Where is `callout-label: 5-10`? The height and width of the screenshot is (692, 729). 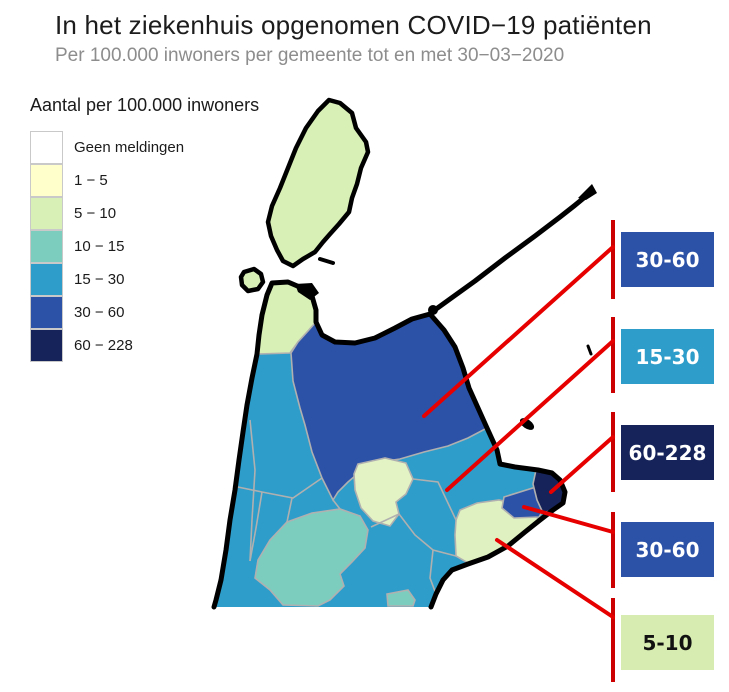 callout-label: 5-10 is located at coordinates (667, 642).